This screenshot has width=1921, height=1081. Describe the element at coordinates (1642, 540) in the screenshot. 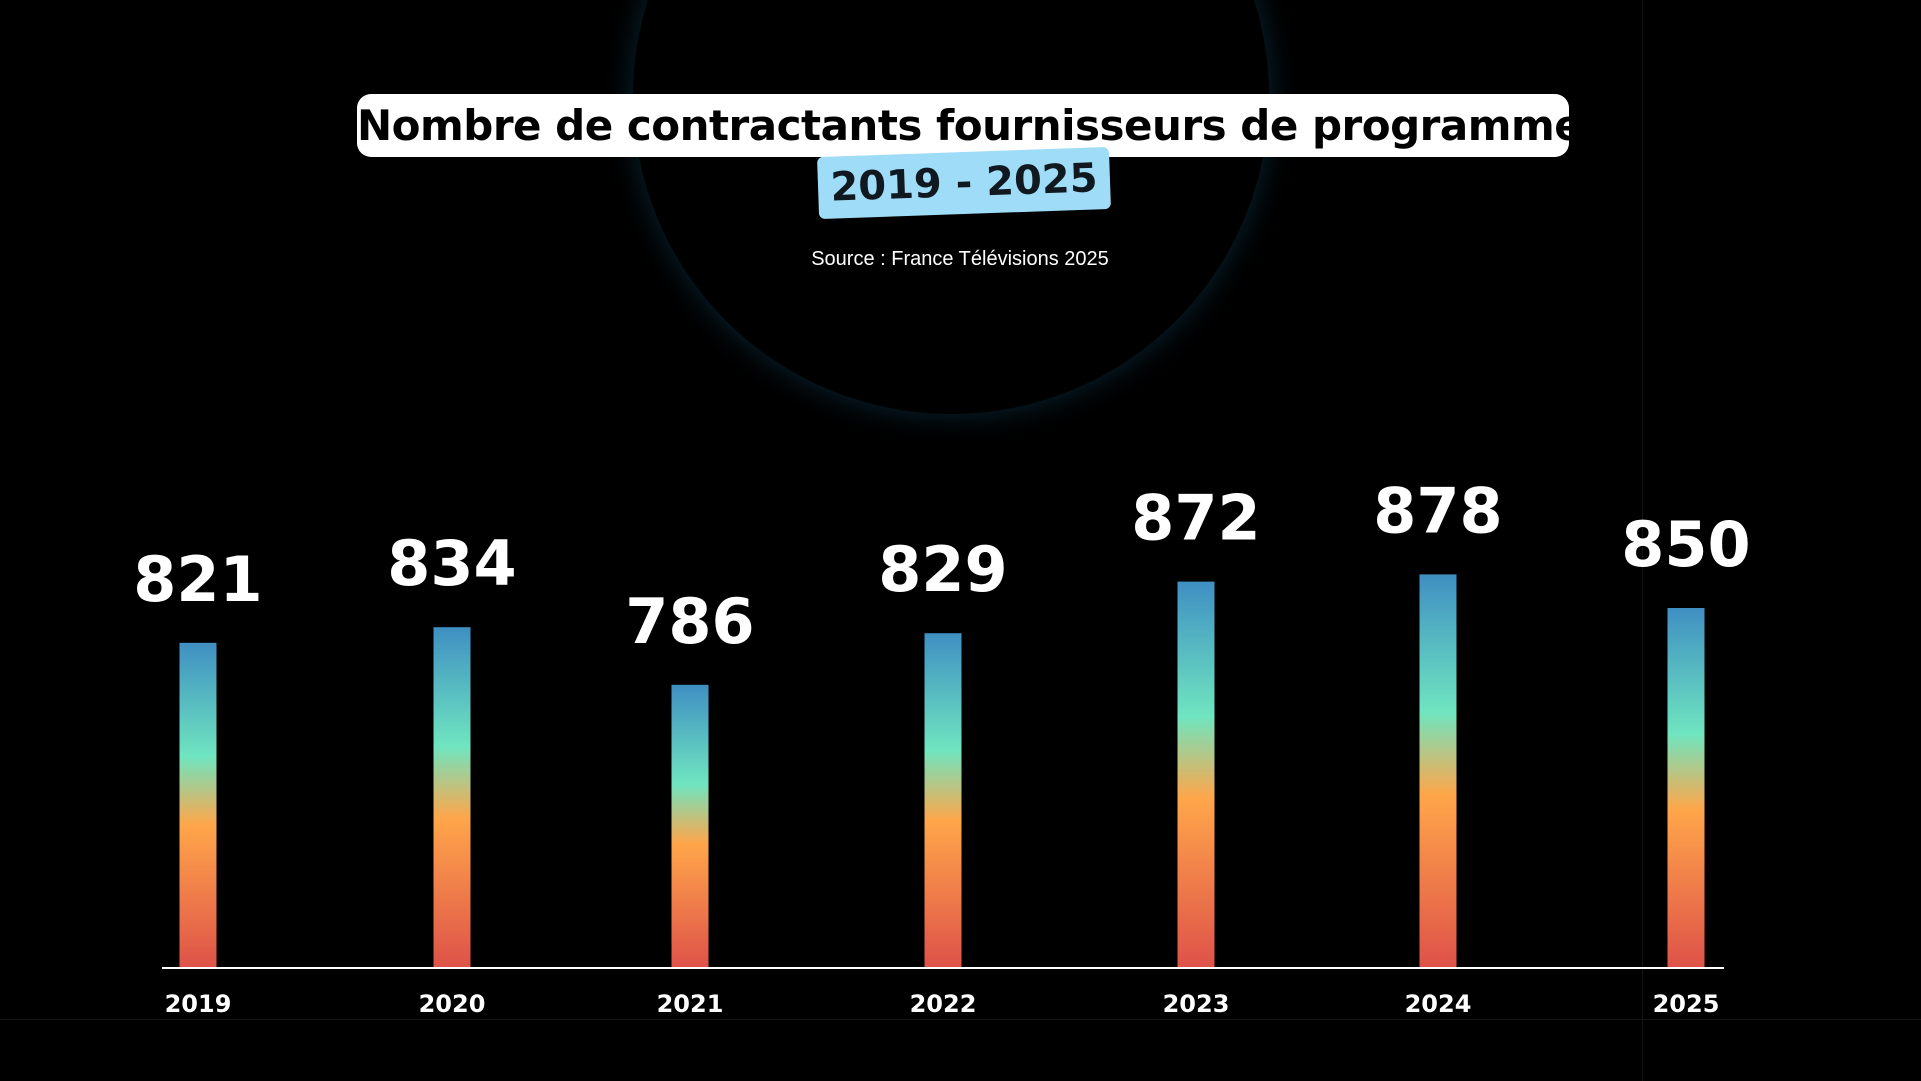

I see `vertical-guide-line` at that location.